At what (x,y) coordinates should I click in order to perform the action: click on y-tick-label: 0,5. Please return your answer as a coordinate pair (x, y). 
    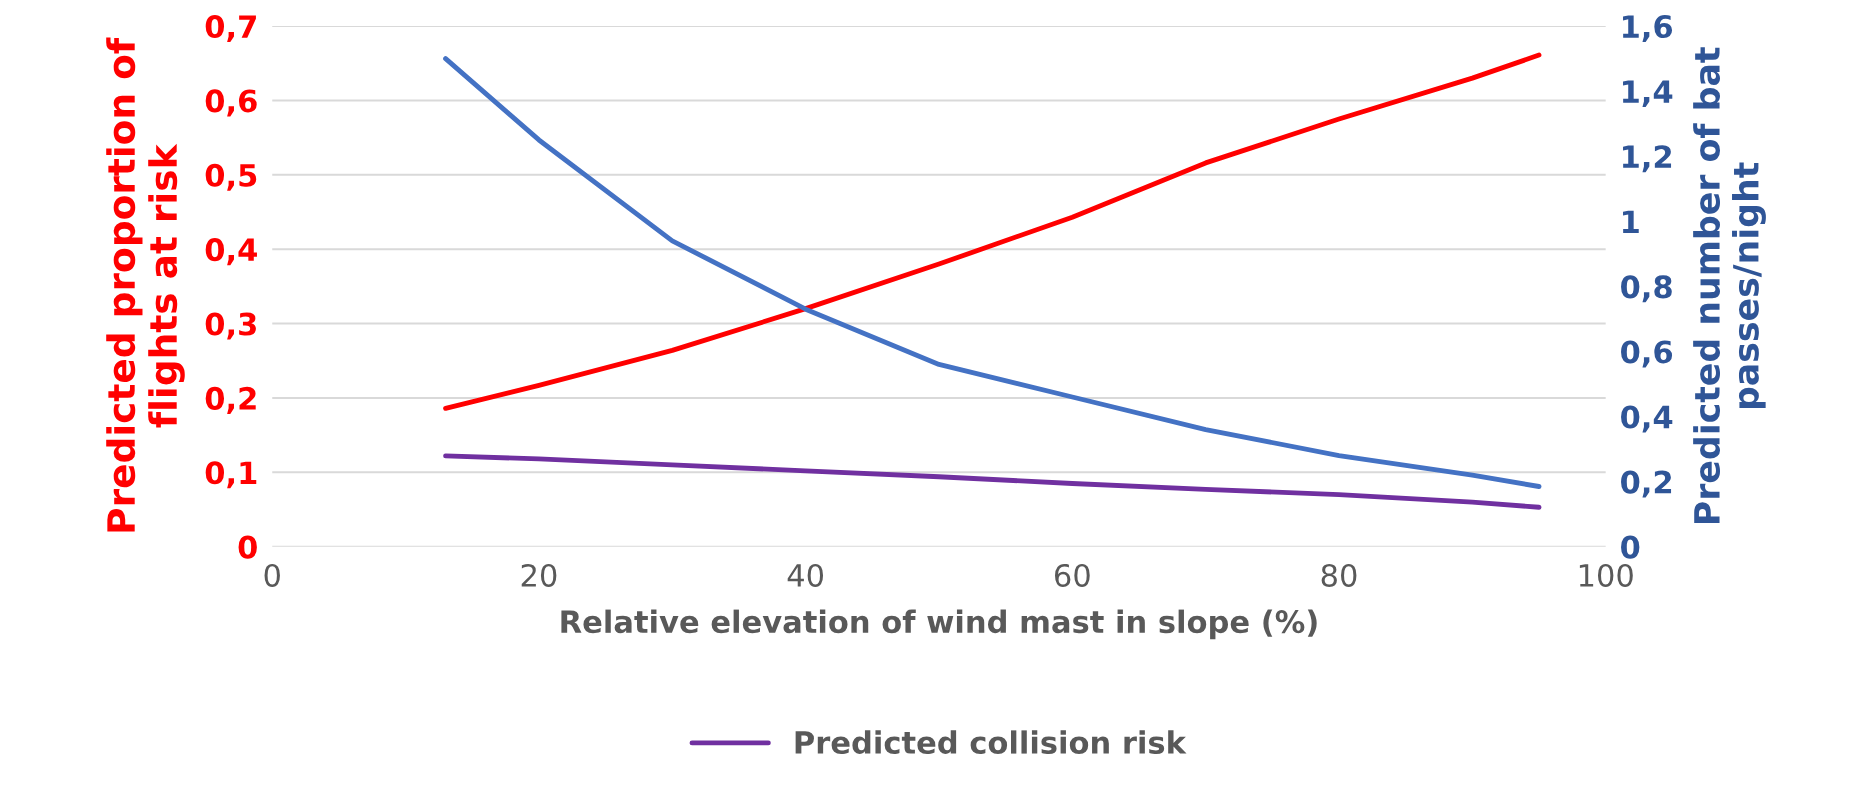
    Looking at the image, I should click on (231, 177).